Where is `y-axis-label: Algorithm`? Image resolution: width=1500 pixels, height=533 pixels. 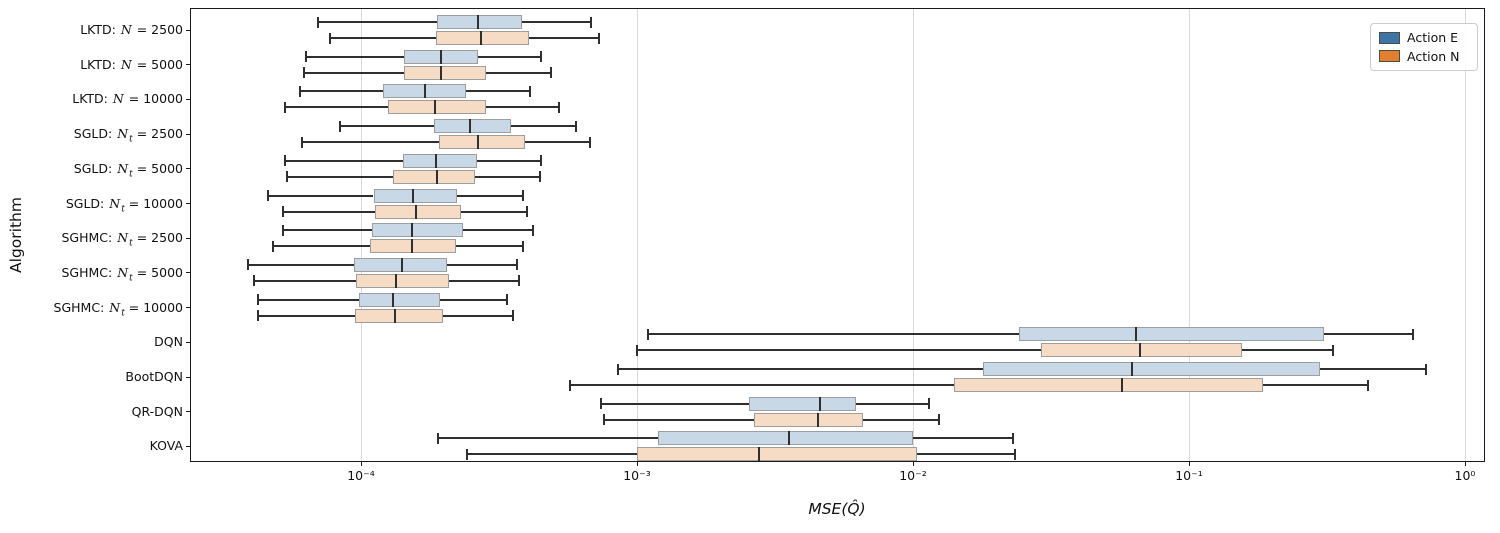
y-axis-label: Algorithm is located at coordinates (16, 235).